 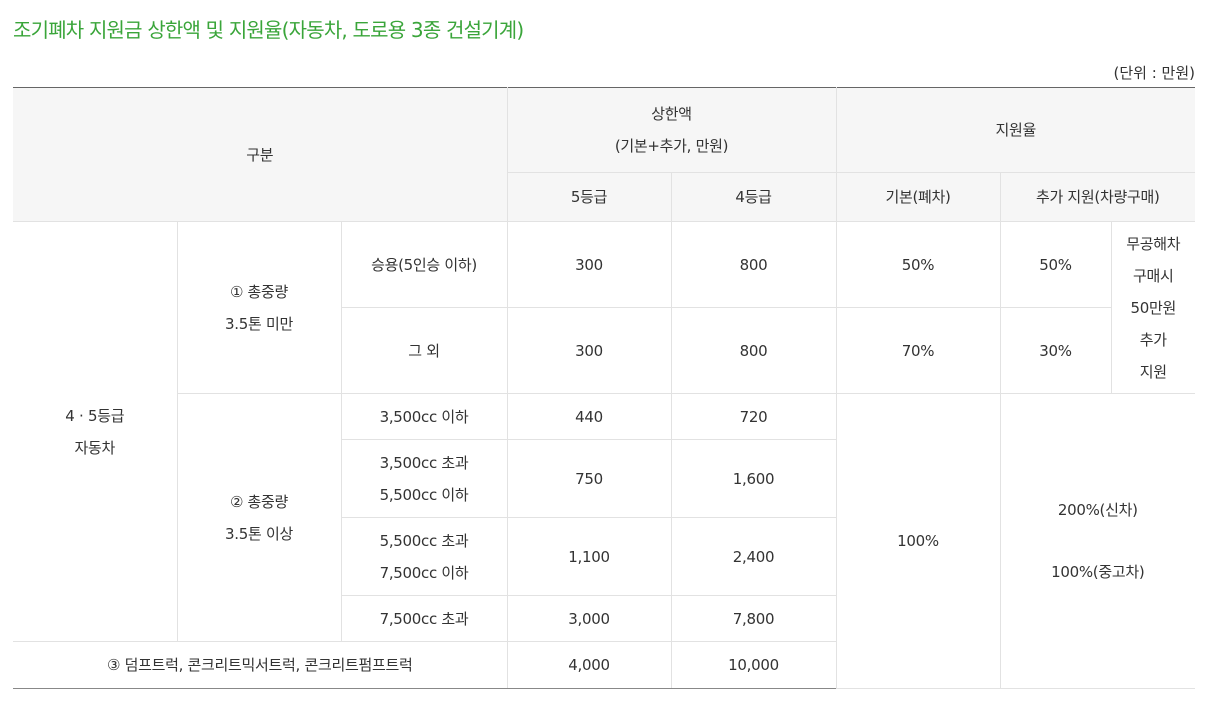 What do you see at coordinates (424, 264) in the screenshot?
I see `row-label: 승용(5인승 이하)` at bounding box center [424, 264].